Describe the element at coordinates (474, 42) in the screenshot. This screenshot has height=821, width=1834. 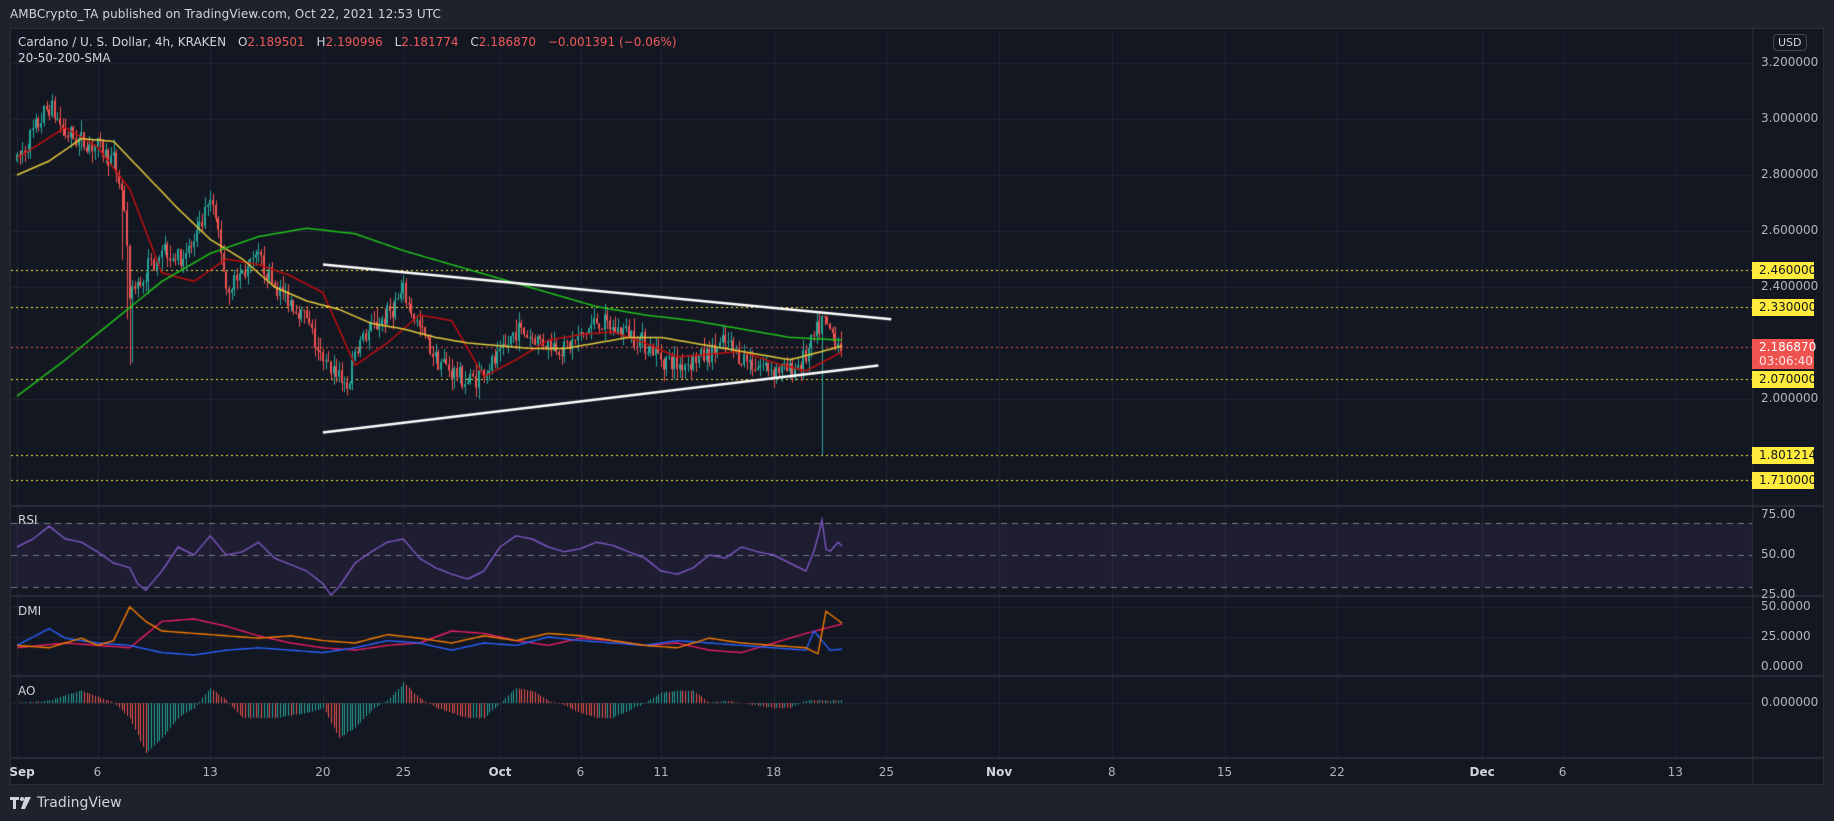
I see `close-label: C` at that location.